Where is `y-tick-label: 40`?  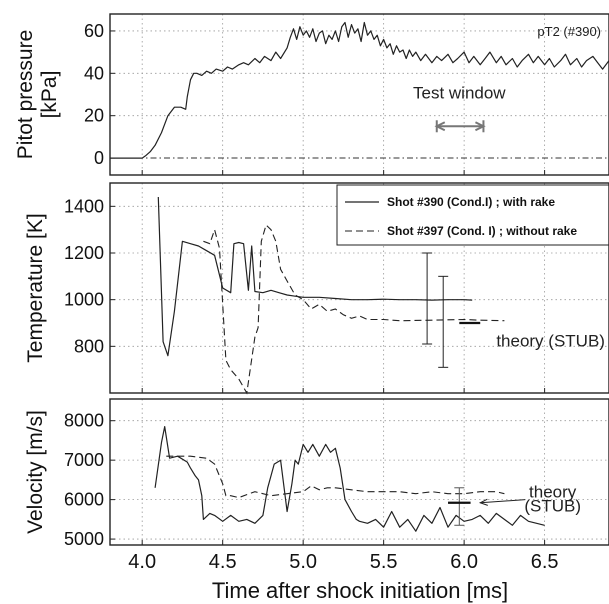
y-tick-label: 40 is located at coordinates (94, 73).